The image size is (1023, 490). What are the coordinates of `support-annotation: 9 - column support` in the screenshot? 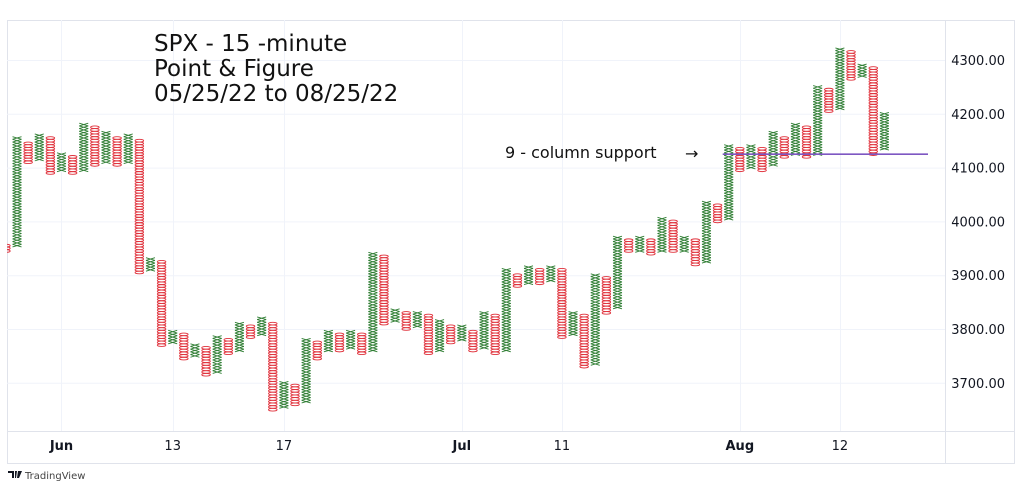 It's located at (581, 152).